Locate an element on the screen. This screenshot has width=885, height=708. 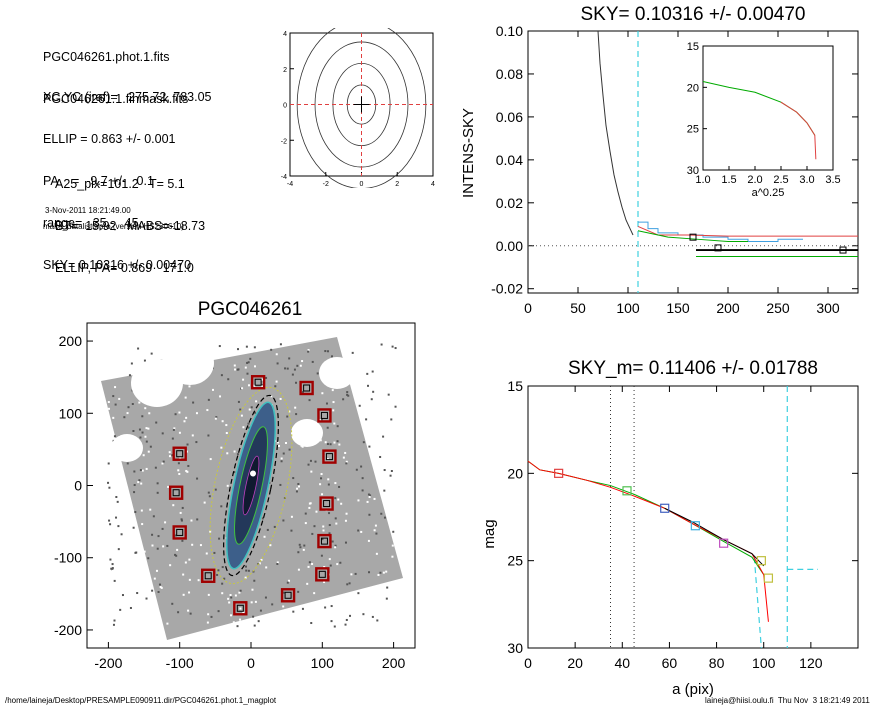
sky-y-tick-label: 0.00 is located at coordinates (509, 246).